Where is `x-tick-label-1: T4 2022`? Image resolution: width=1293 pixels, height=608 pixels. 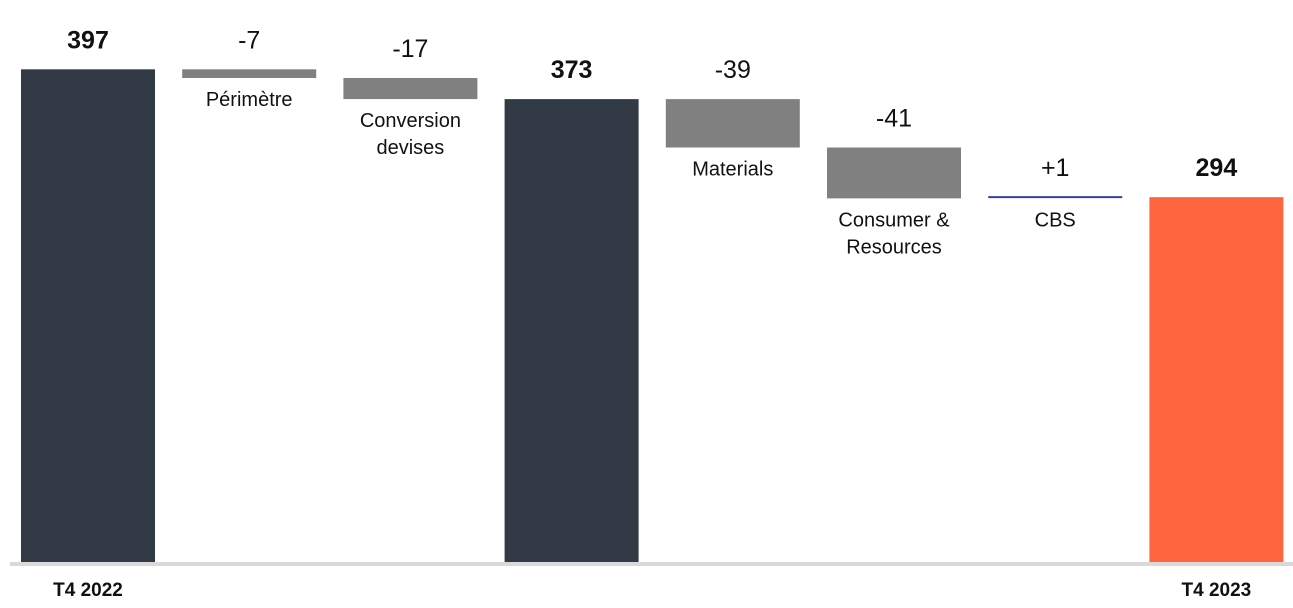
x-tick-label-1: T4 2022 is located at coordinates (88, 590).